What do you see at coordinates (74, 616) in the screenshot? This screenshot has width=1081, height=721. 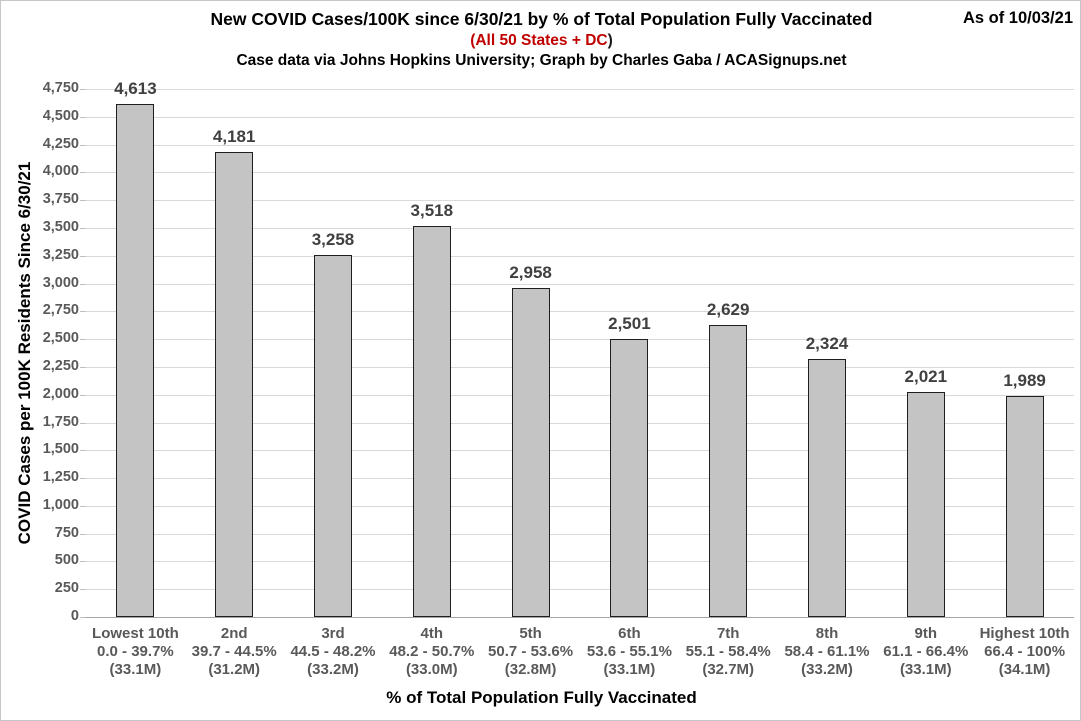 I see `y-tick-label: 0` at bounding box center [74, 616].